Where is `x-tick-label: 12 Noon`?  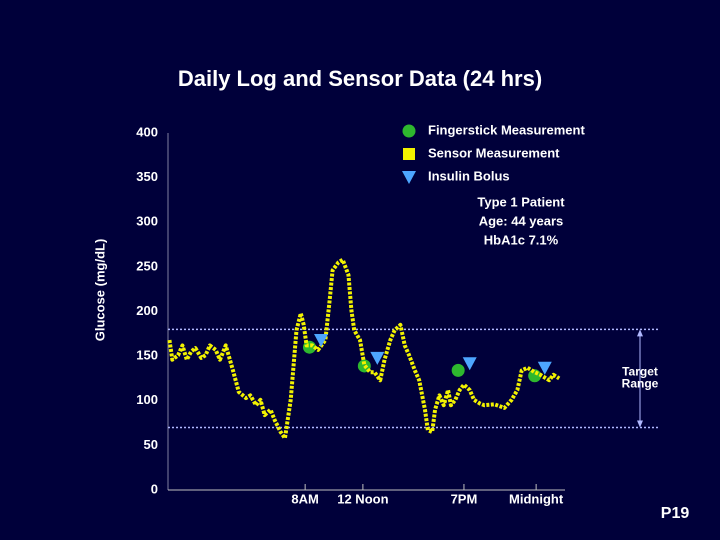 x-tick-label: 12 Noon is located at coordinates (362, 498).